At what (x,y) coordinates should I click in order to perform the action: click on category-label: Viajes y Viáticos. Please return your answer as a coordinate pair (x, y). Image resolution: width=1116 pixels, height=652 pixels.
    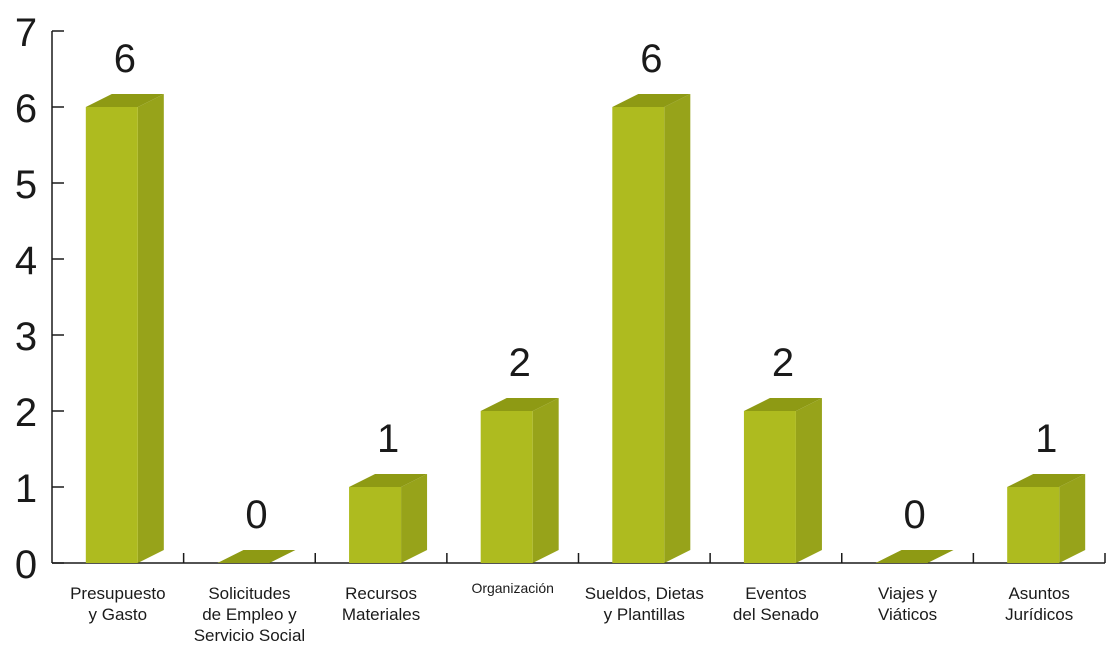
    Looking at the image, I should click on (908, 604).